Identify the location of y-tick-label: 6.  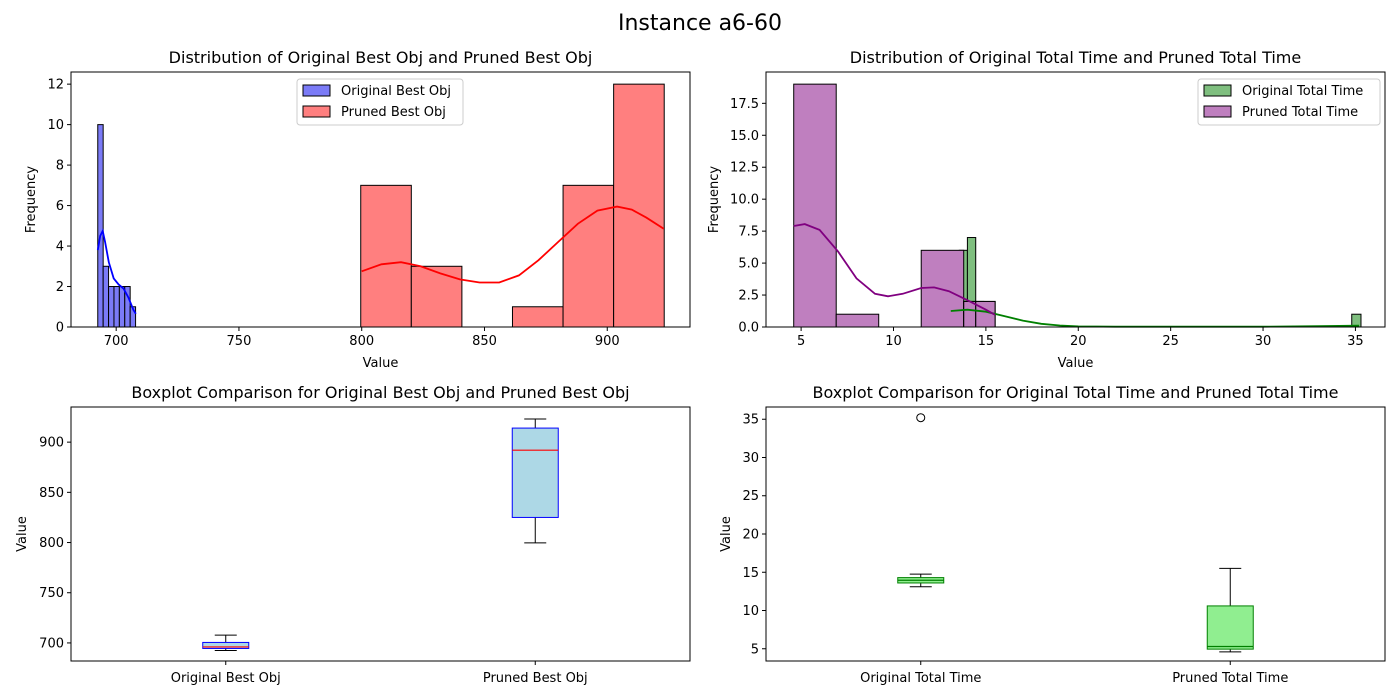
(60, 206).